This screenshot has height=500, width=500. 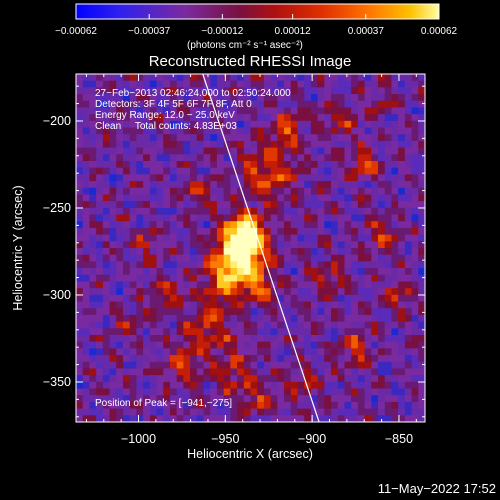 I want to click on colorbar-tick-label: 0.00037, so click(x=365, y=31).